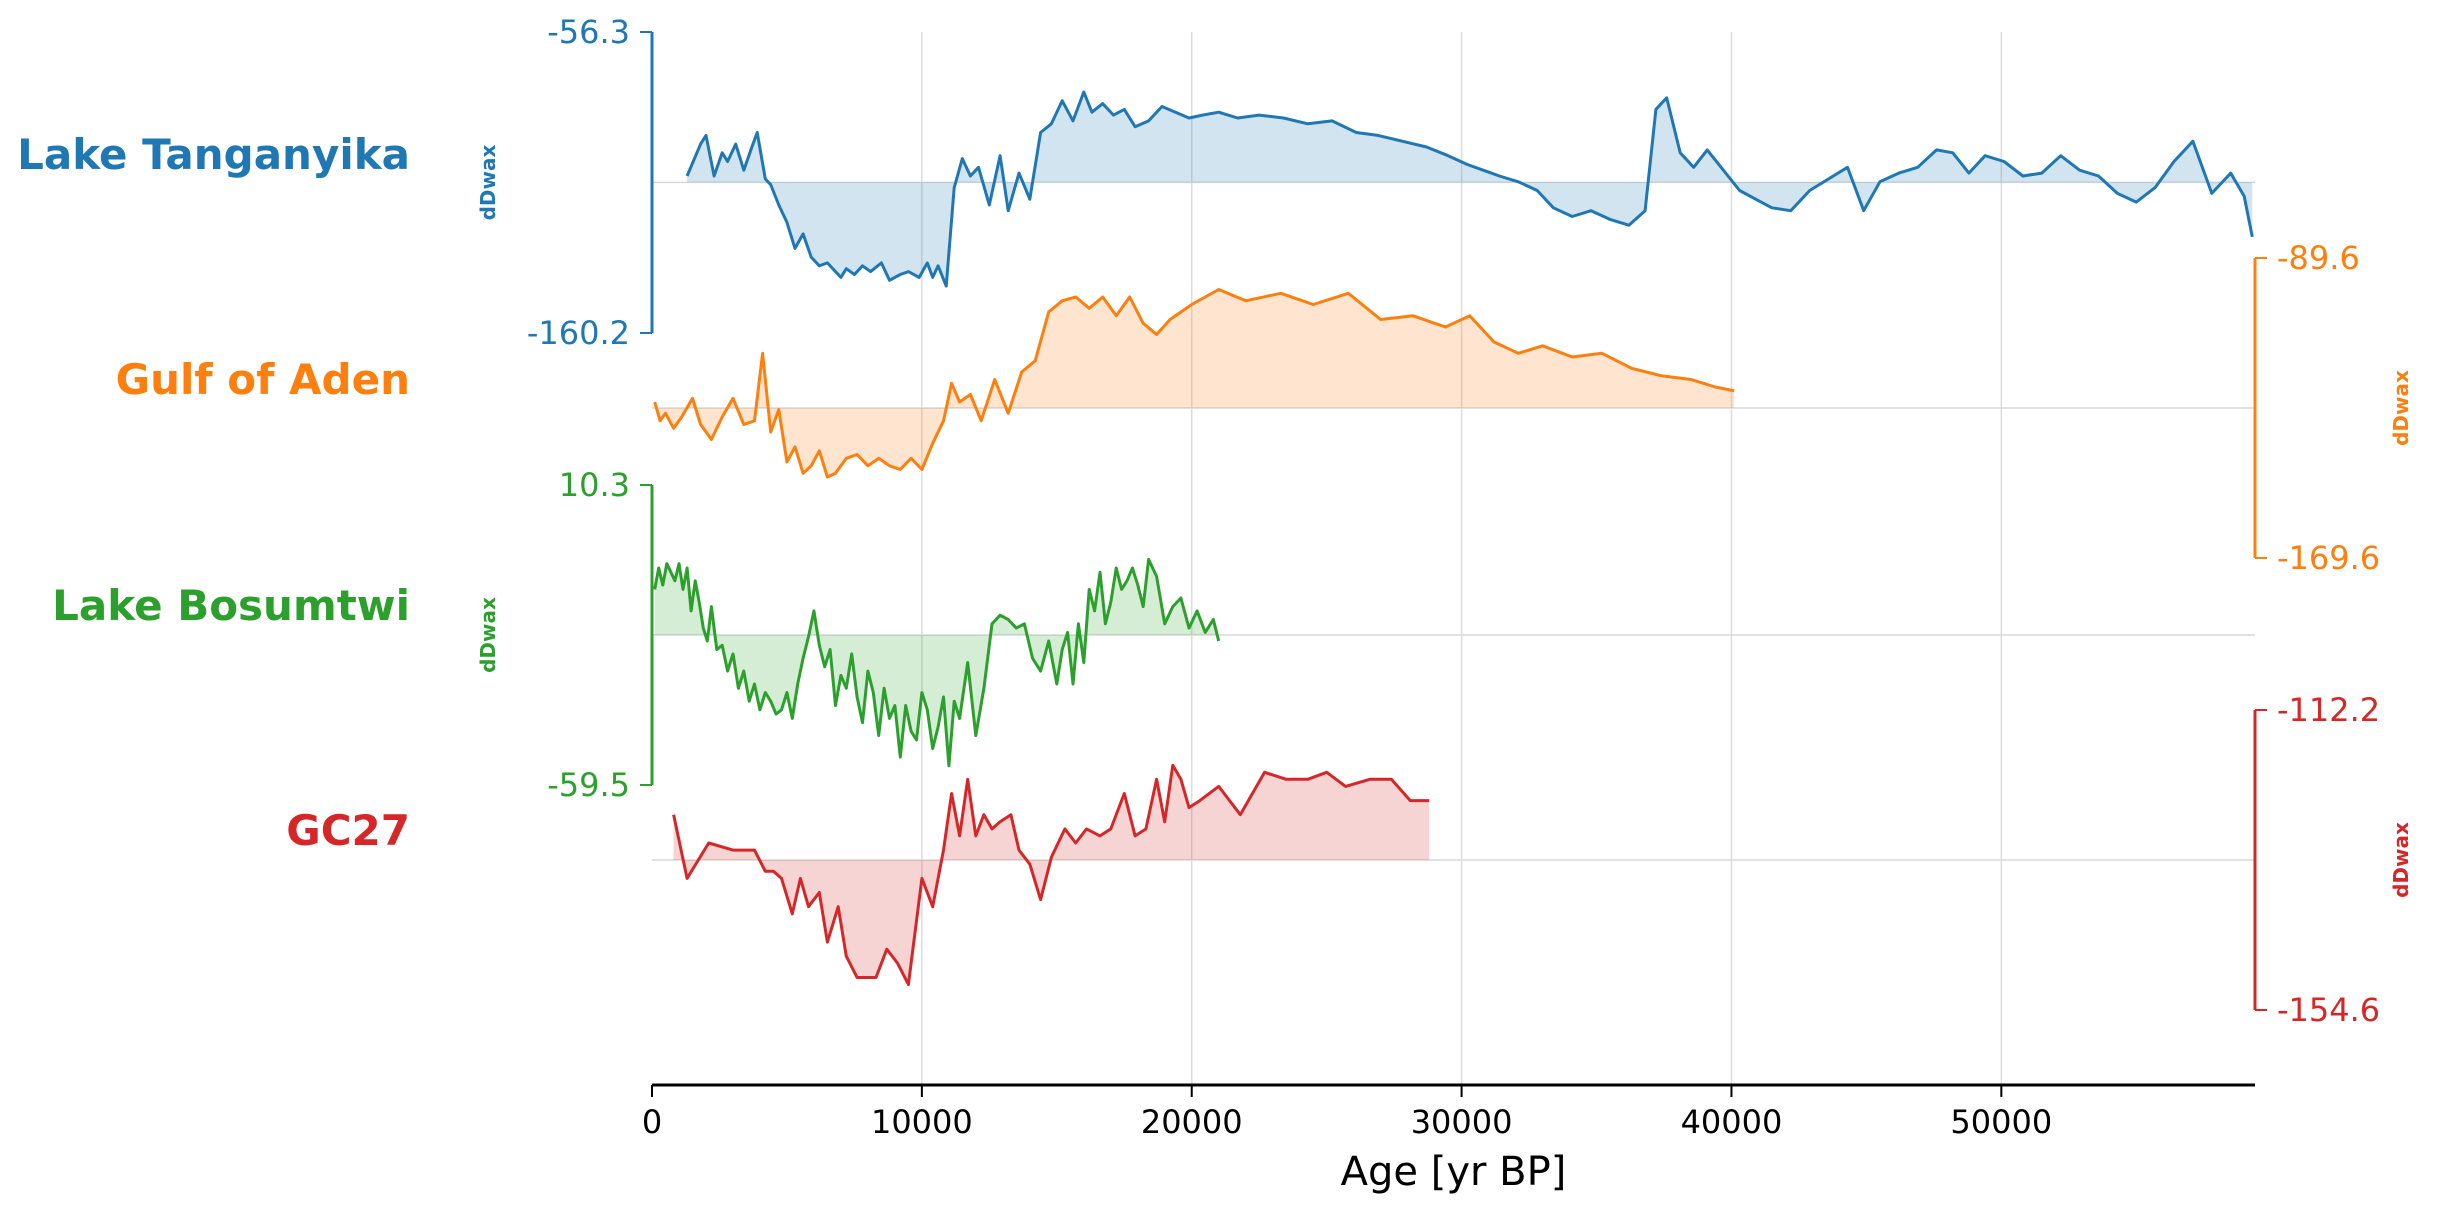 Image resolution: width=2440 pixels, height=1214 pixels. I want to click on x-axis-label: Age [yr BP], so click(1454, 1172).